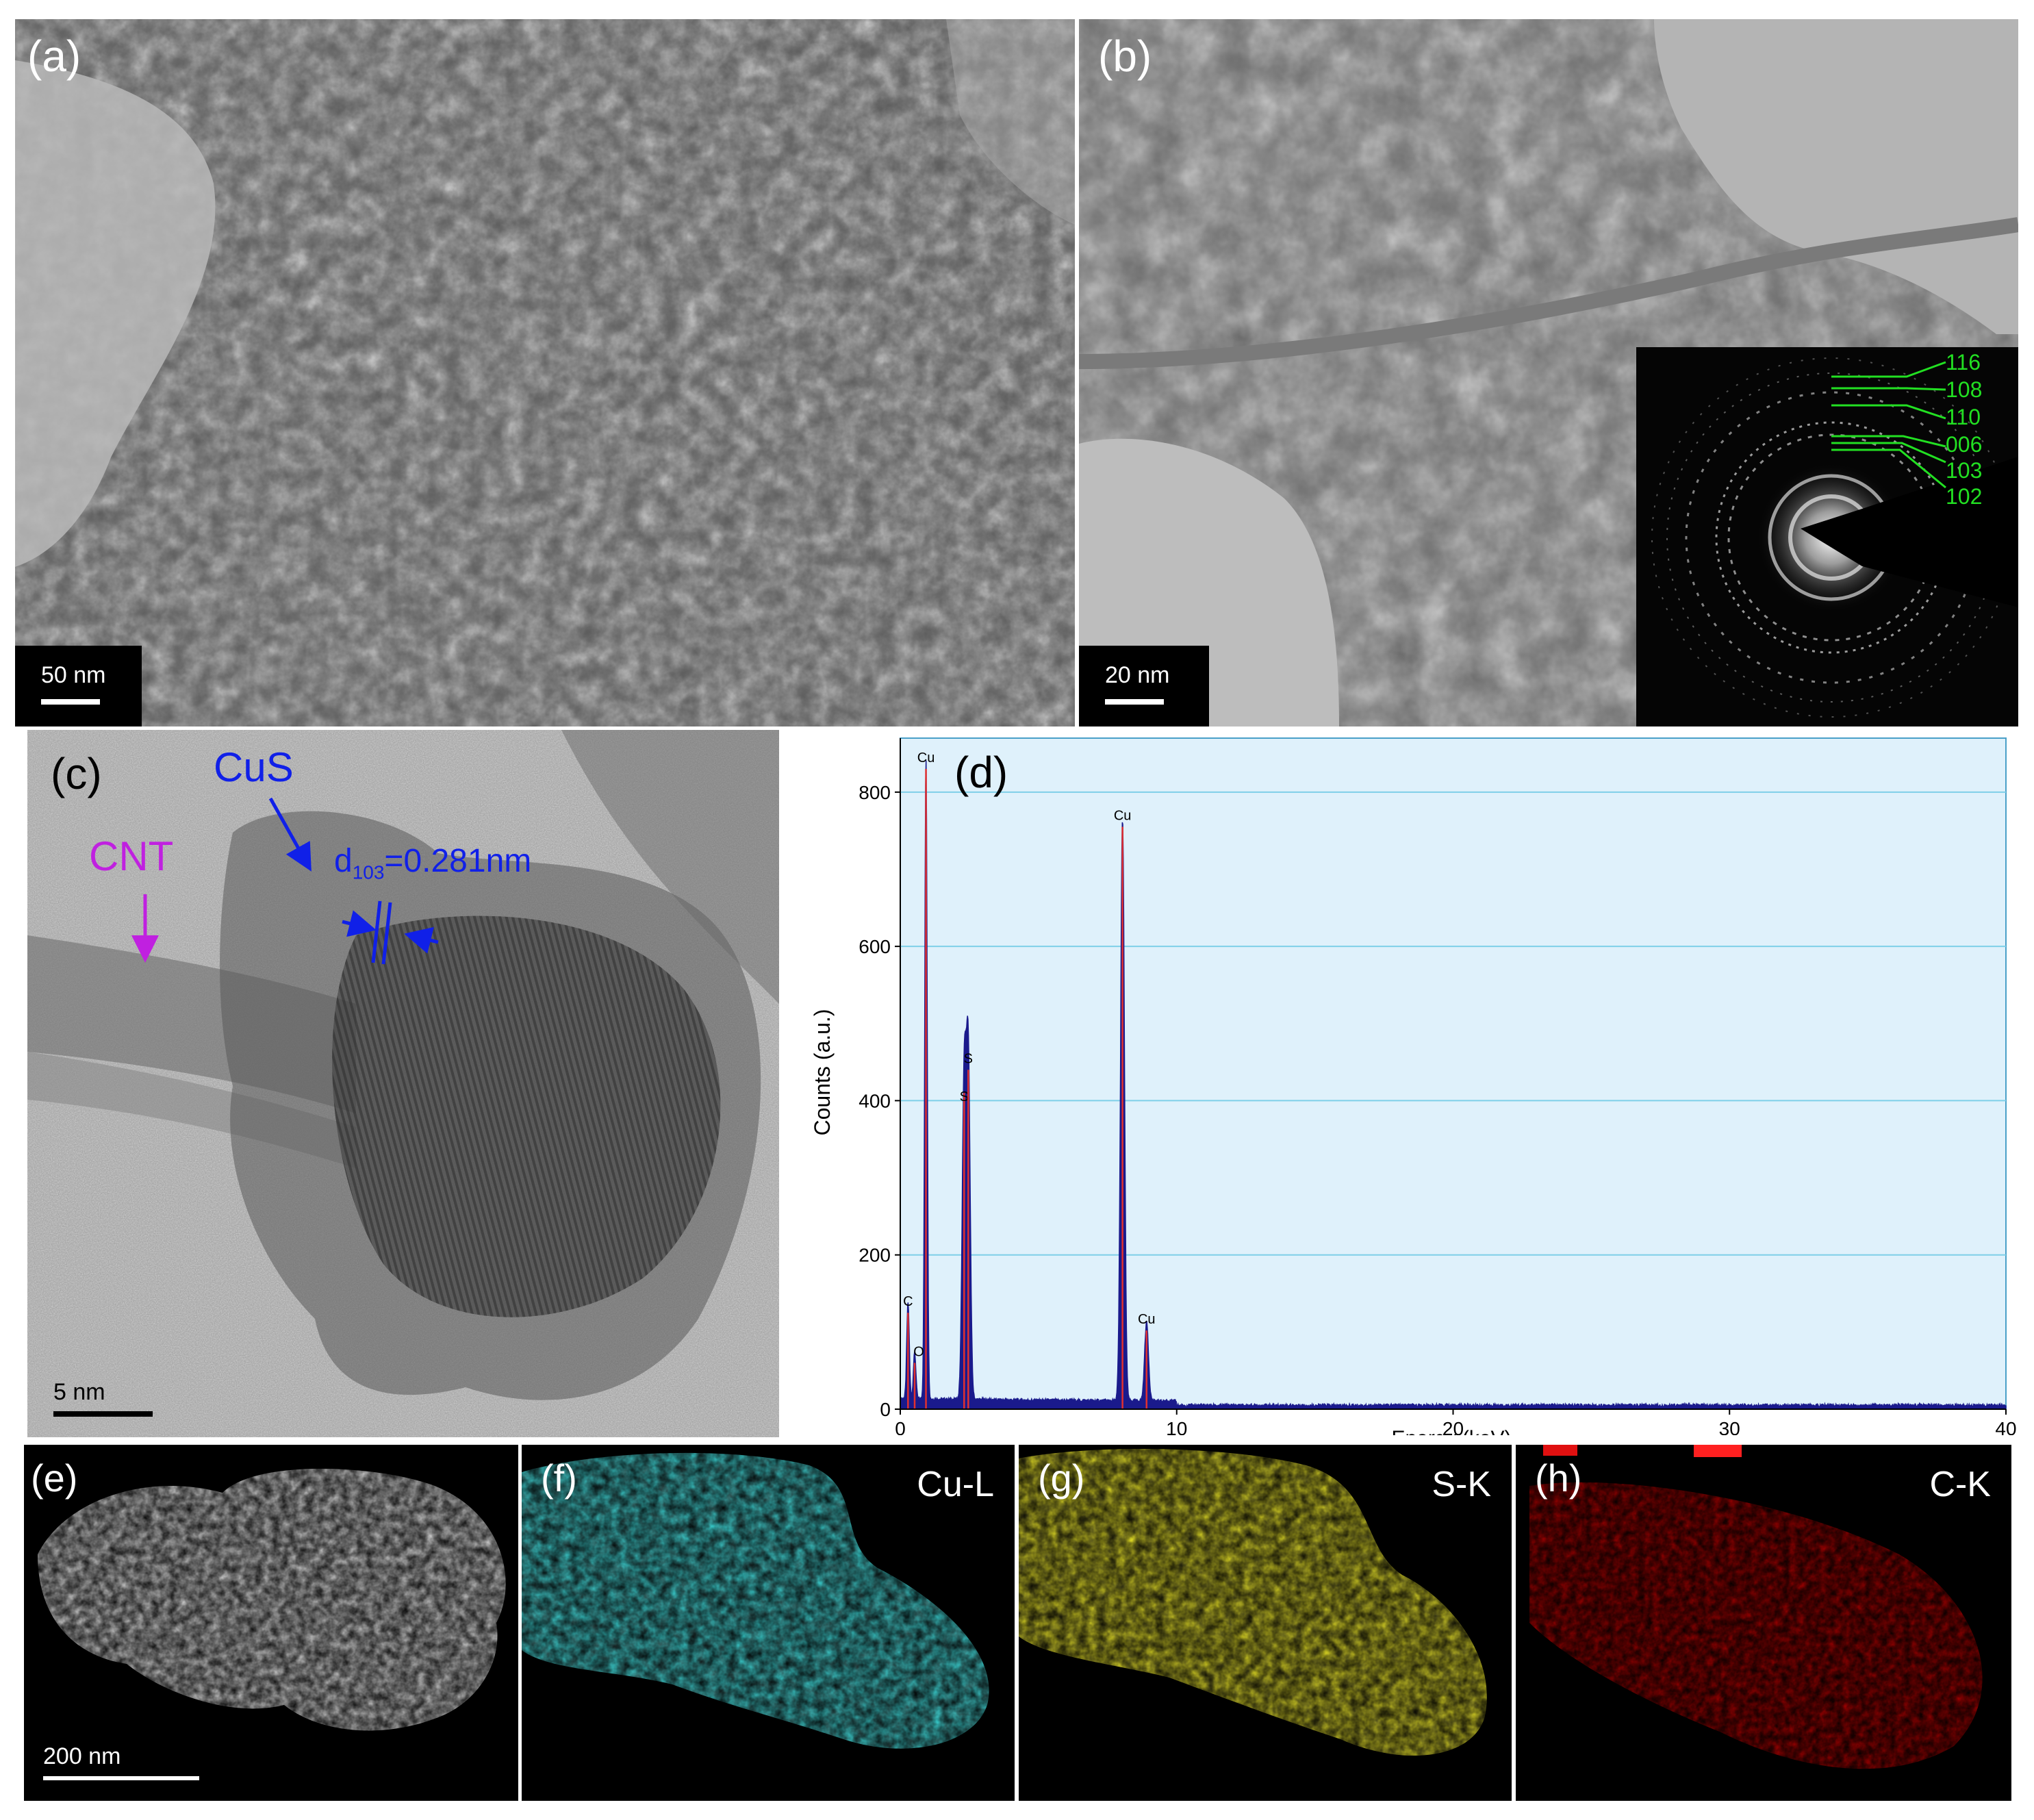 The height and width of the screenshot is (1820, 2034). What do you see at coordinates (1029, 1079) in the screenshot?
I see `peak-markers: C O Cu S S Cu Cu` at bounding box center [1029, 1079].